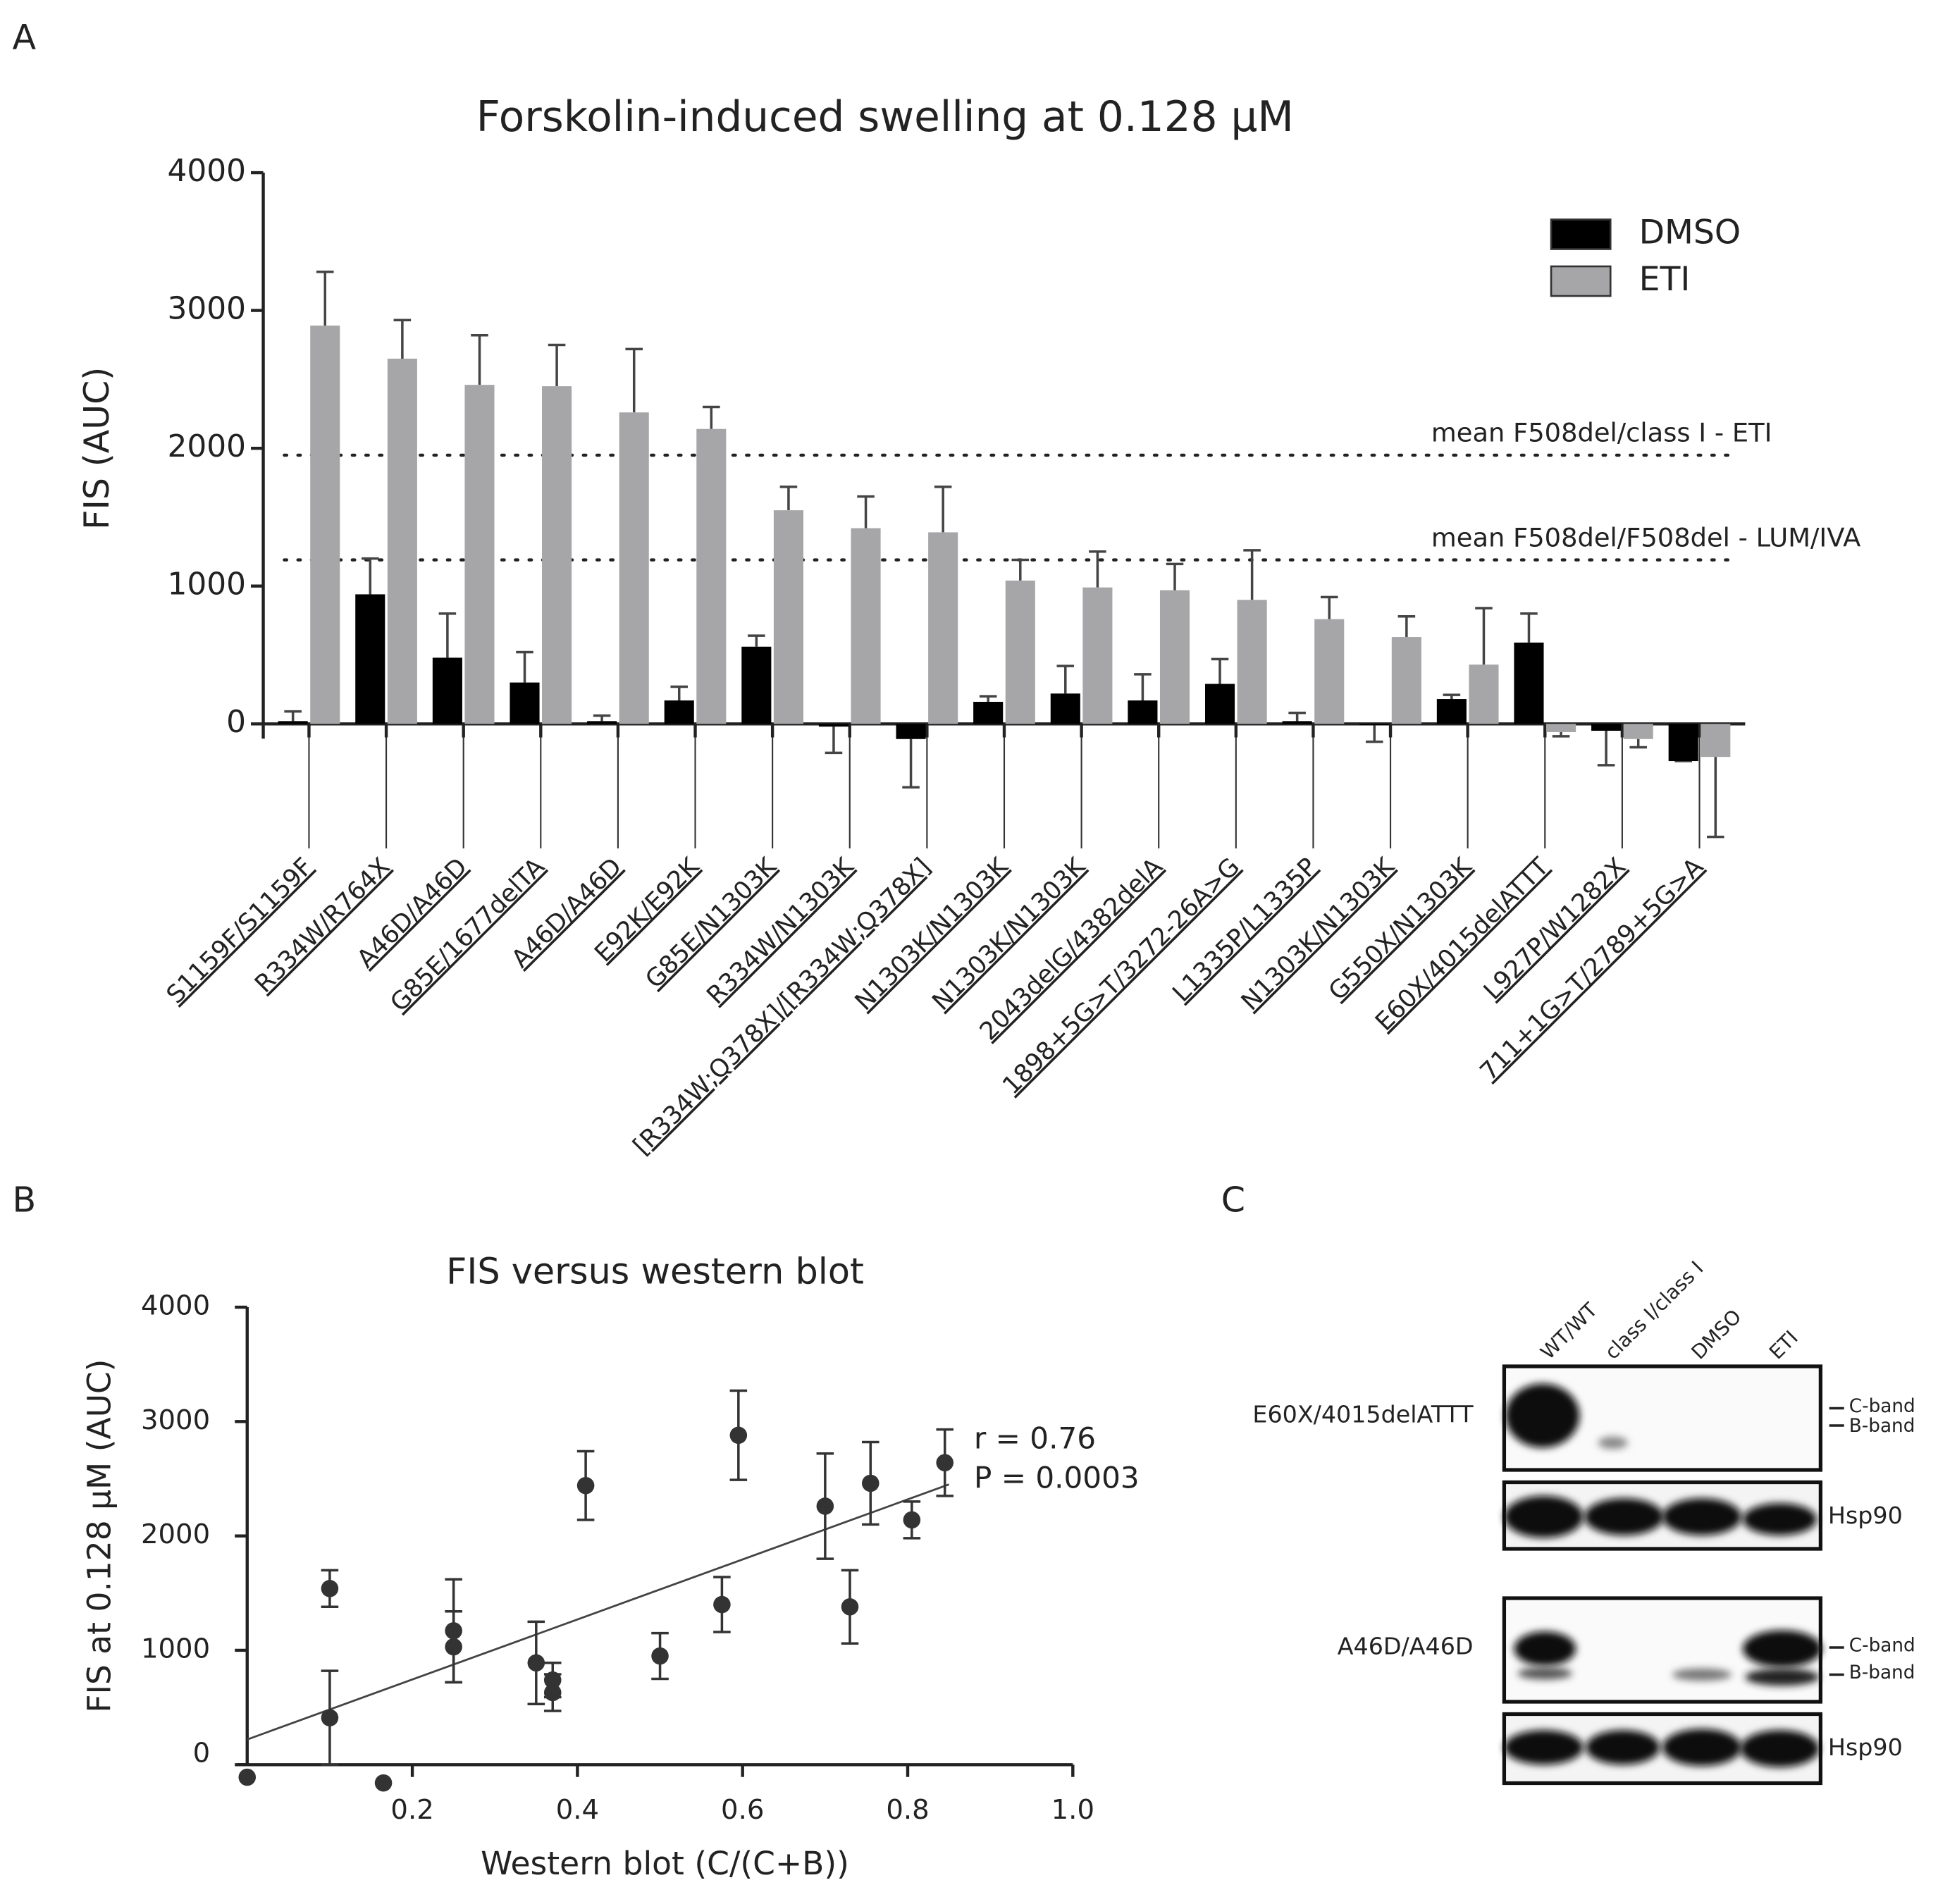 The width and height of the screenshot is (1938, 1904). What do you see at coordinates (578, 1810) in the screenshot?
I see `x-tick-label: 0.4` at bounding box center [578, 1810].